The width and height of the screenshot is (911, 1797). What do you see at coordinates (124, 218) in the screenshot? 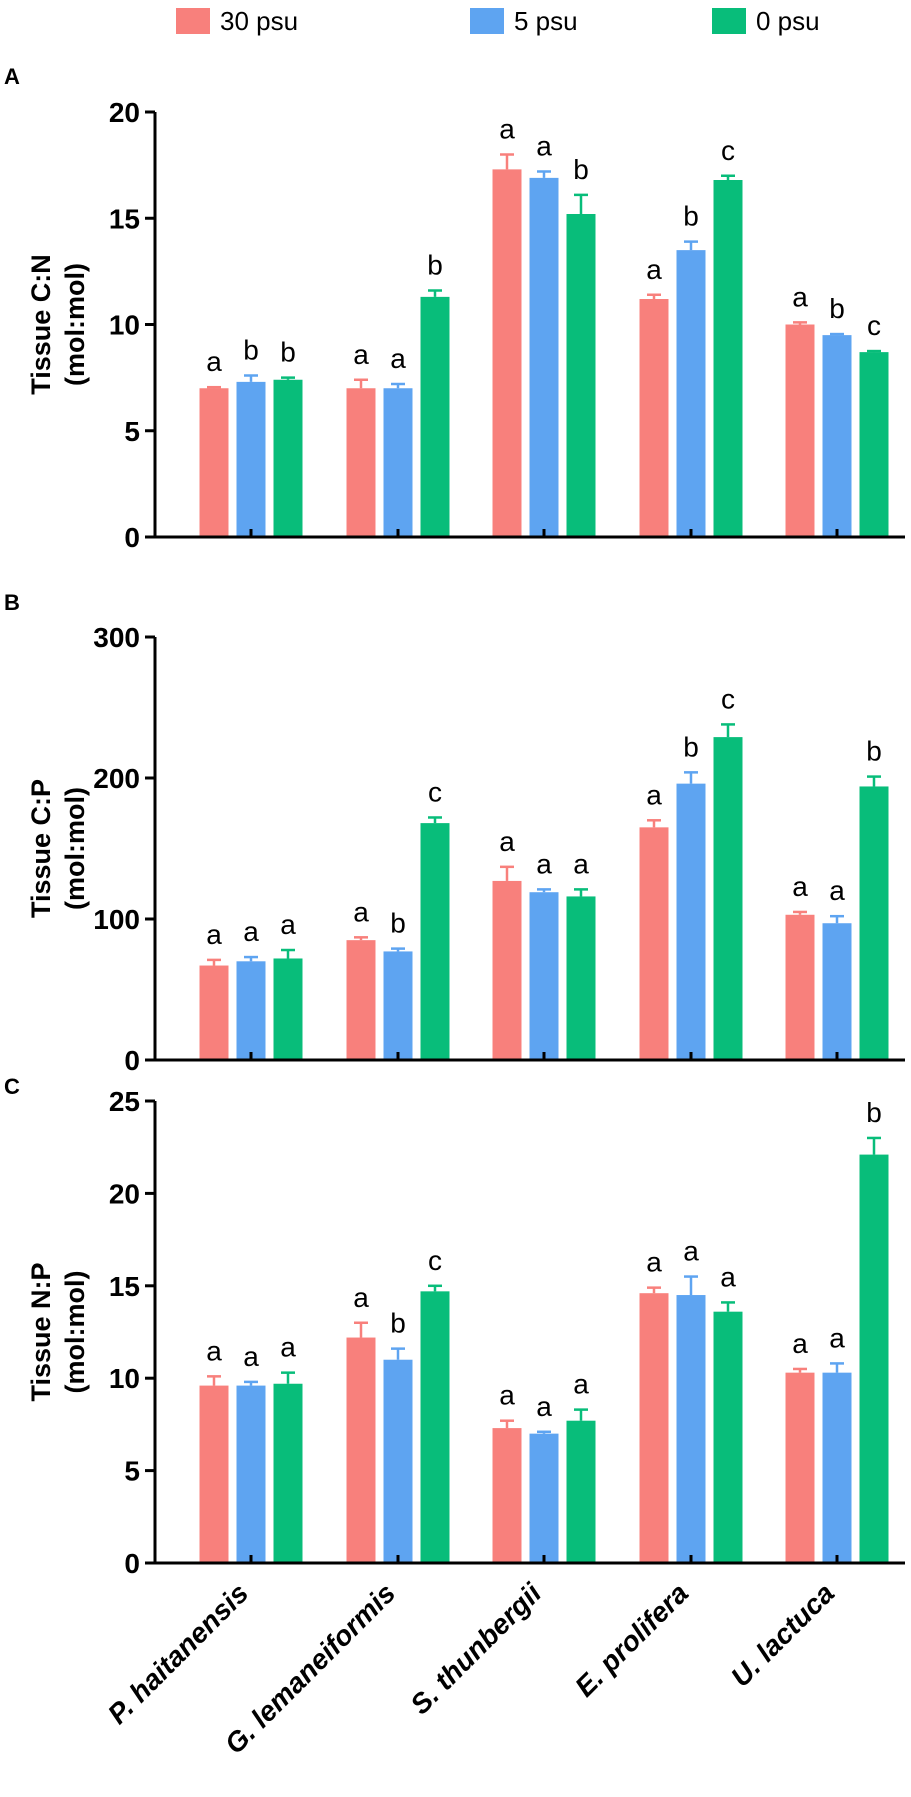
I see `y-tick-label-A-15: 15` at bounding box center [124, 218].